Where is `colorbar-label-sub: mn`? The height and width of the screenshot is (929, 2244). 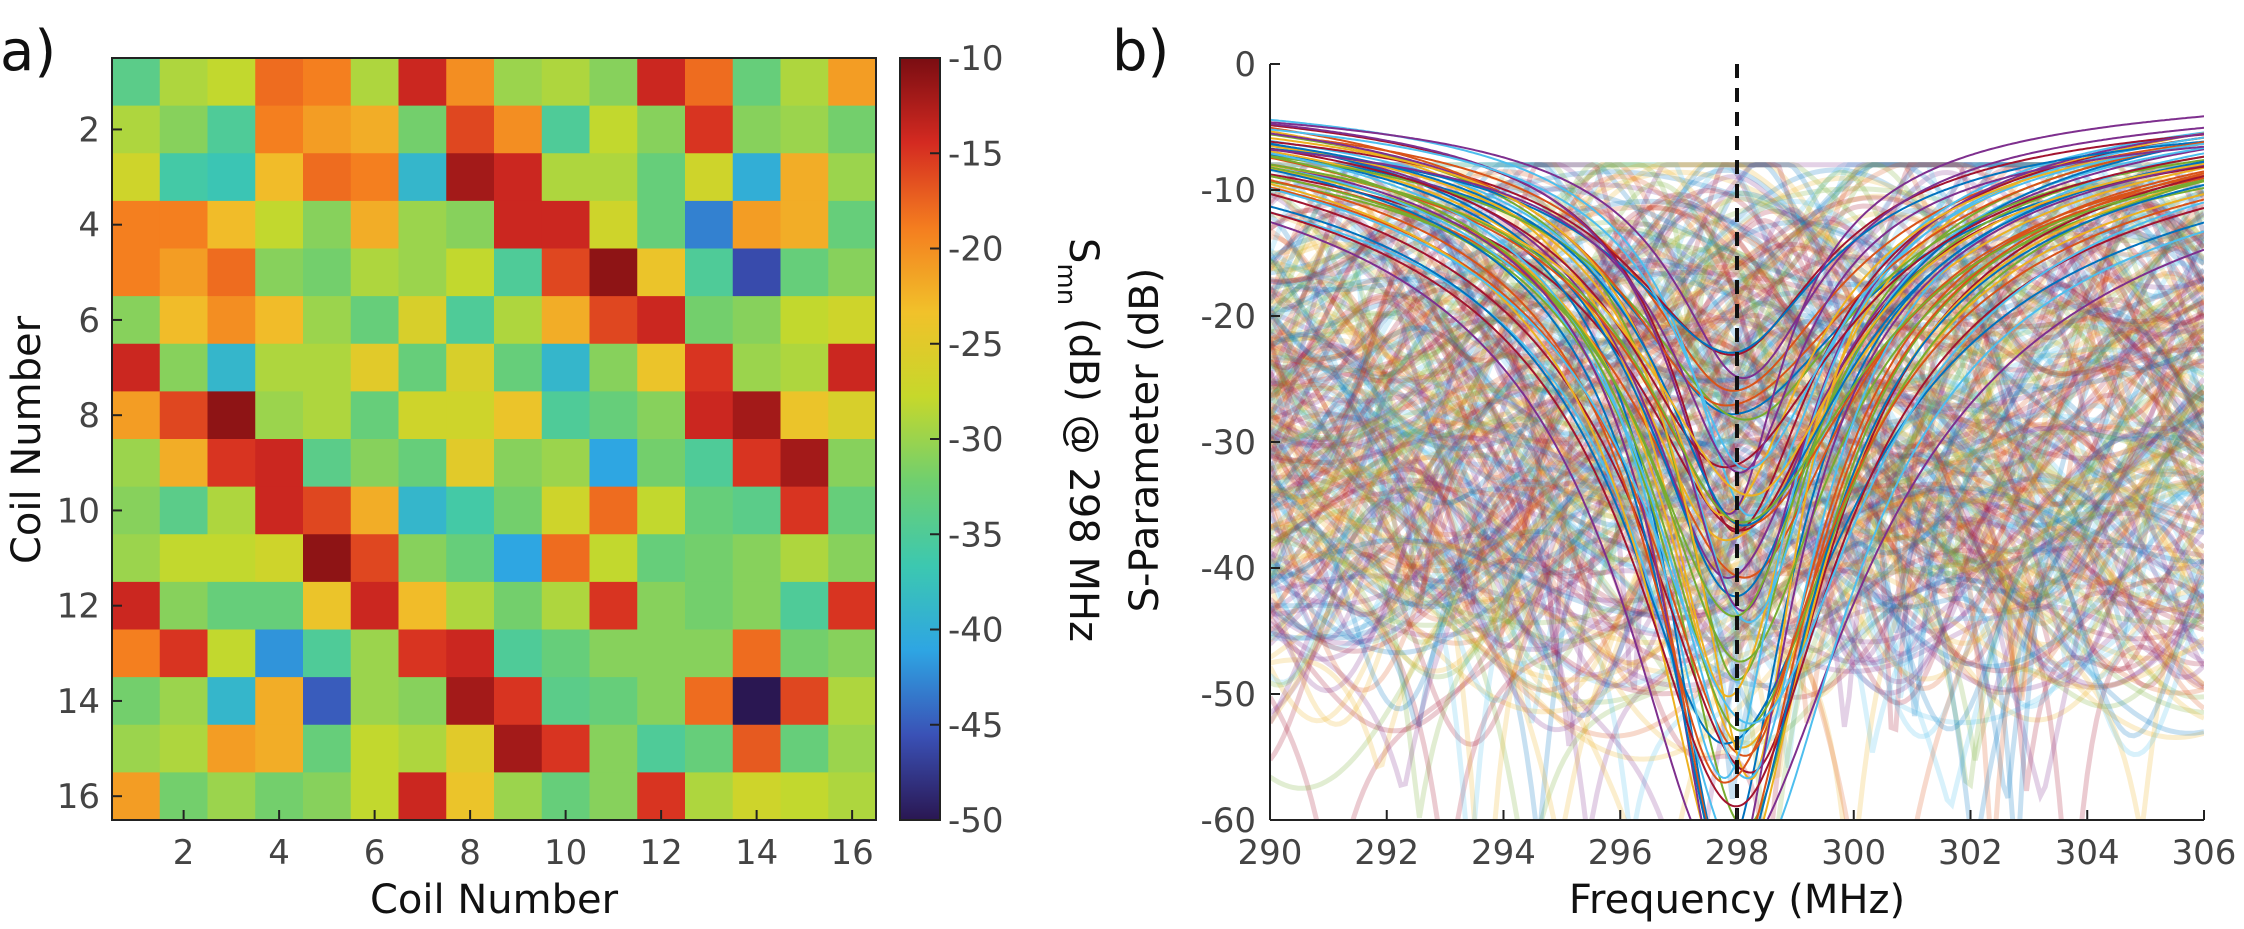 colorbar-label-sub: mn is located at coordinates (1066, 284).